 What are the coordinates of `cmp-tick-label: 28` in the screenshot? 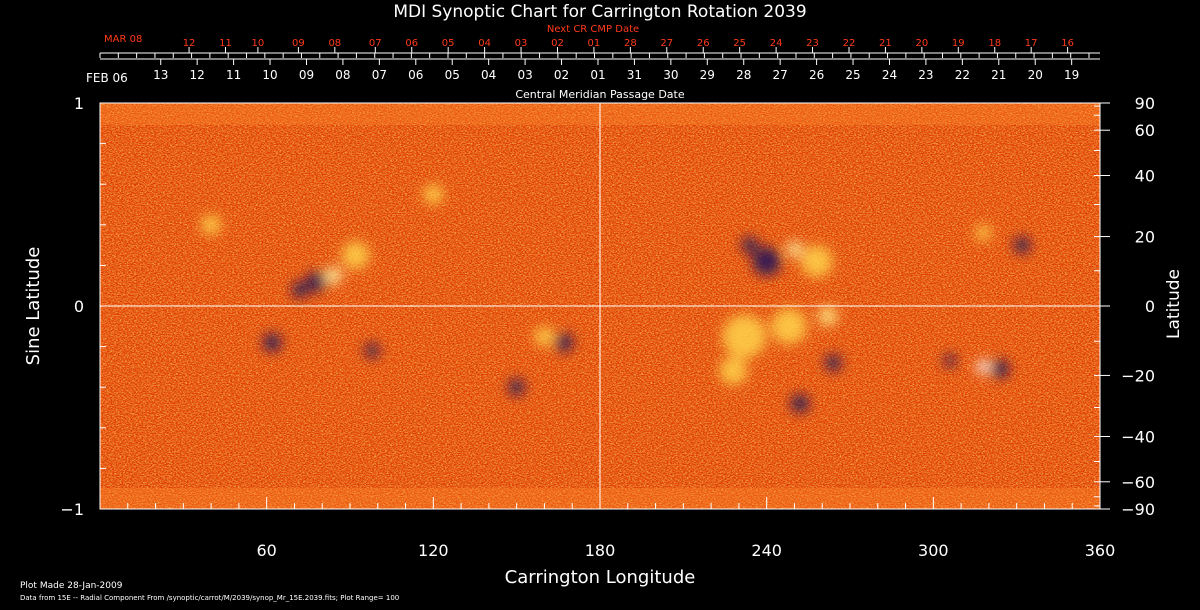 It's located at (743, 75).